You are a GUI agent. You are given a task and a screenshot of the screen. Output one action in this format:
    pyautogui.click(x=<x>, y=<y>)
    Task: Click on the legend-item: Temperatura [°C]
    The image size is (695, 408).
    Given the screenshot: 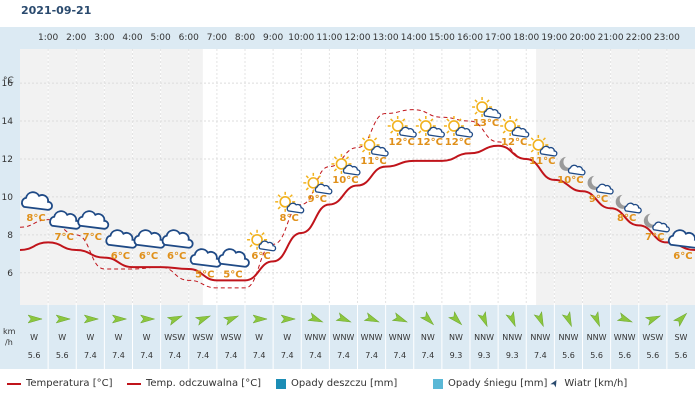 What is the action you would take?
    pyautogui.click(x=60, y=383)
    